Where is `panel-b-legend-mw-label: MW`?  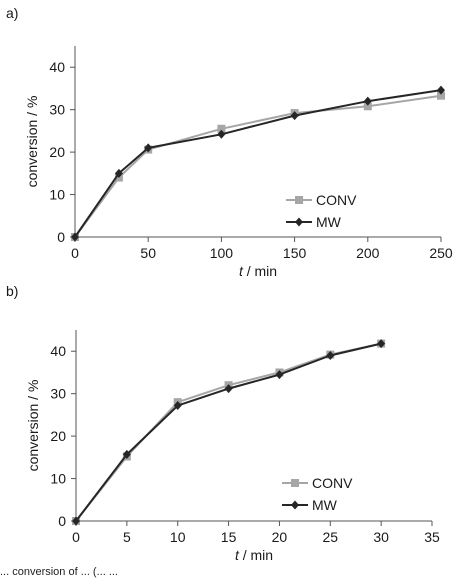 panel-b-legend-mw-label: MW is located at coordinates (325, 505).